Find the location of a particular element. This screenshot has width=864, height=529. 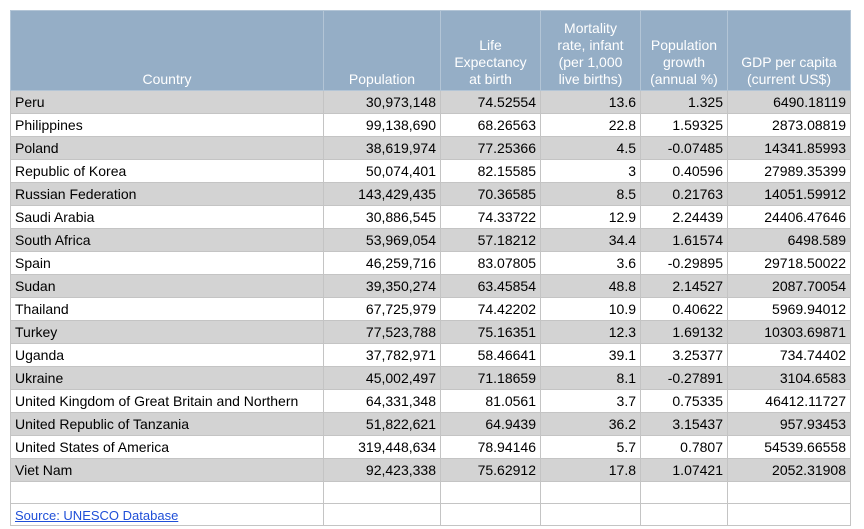

value-cell: 3.7 is located at coordinates (590, 401).